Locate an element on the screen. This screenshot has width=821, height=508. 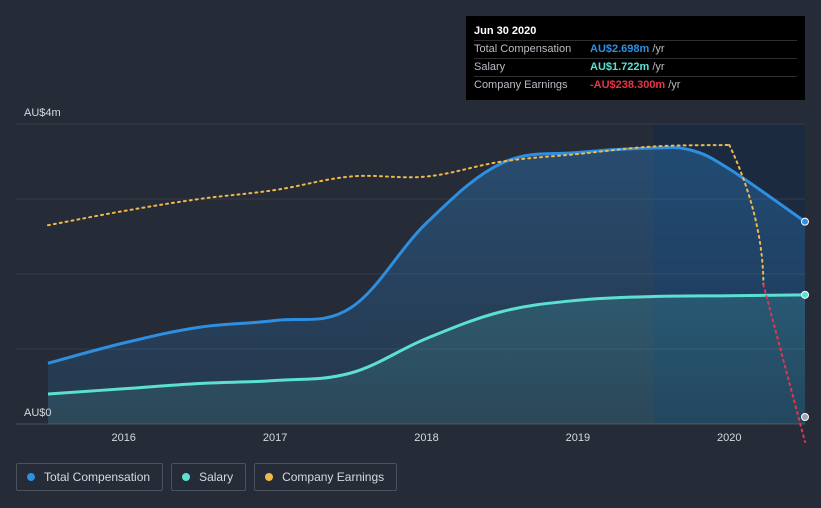
legend-item-salary: Salary is located at coordinates (209, 477).